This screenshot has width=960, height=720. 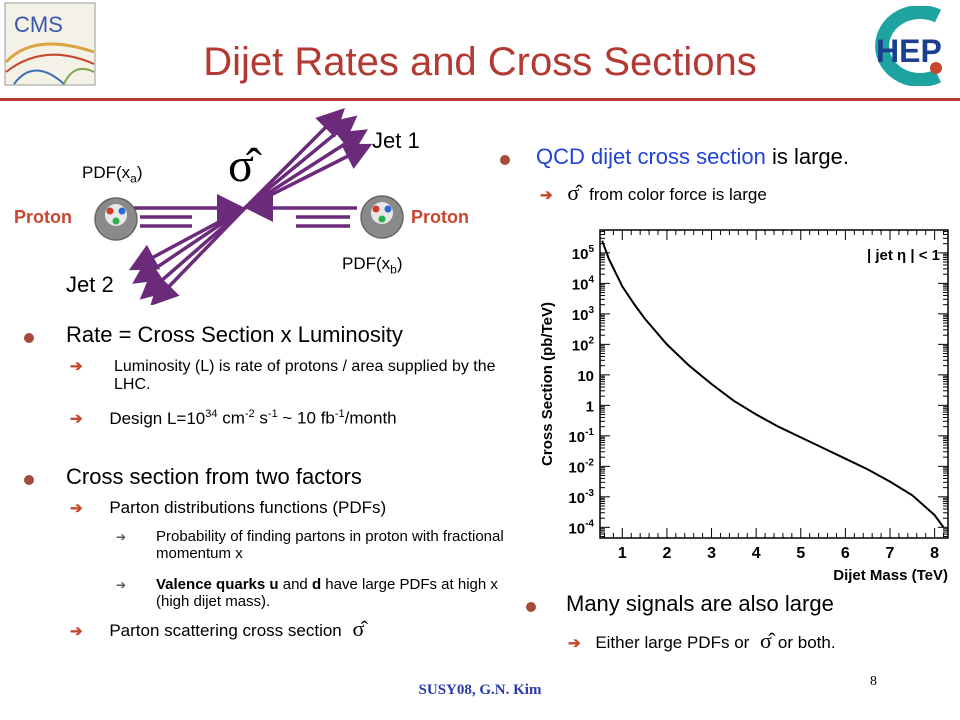 I want to click on jet2-line-b, so click(x=189, y=245).